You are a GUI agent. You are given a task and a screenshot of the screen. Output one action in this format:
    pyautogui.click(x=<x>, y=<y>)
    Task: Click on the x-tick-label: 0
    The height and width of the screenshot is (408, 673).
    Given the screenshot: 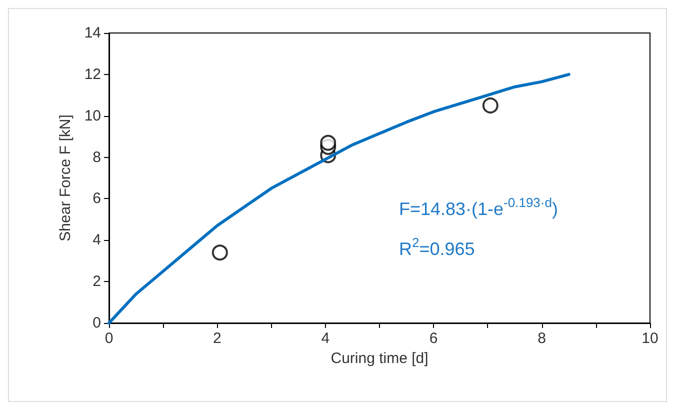 What is the action you would take?
    pyautogui.click(x=109, y=338)
    